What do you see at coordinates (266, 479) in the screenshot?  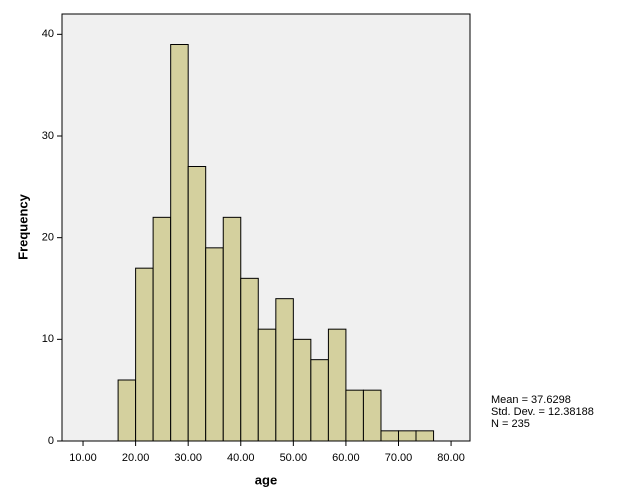 I see `x-axis-title: age` at bounding box center [266, 479].